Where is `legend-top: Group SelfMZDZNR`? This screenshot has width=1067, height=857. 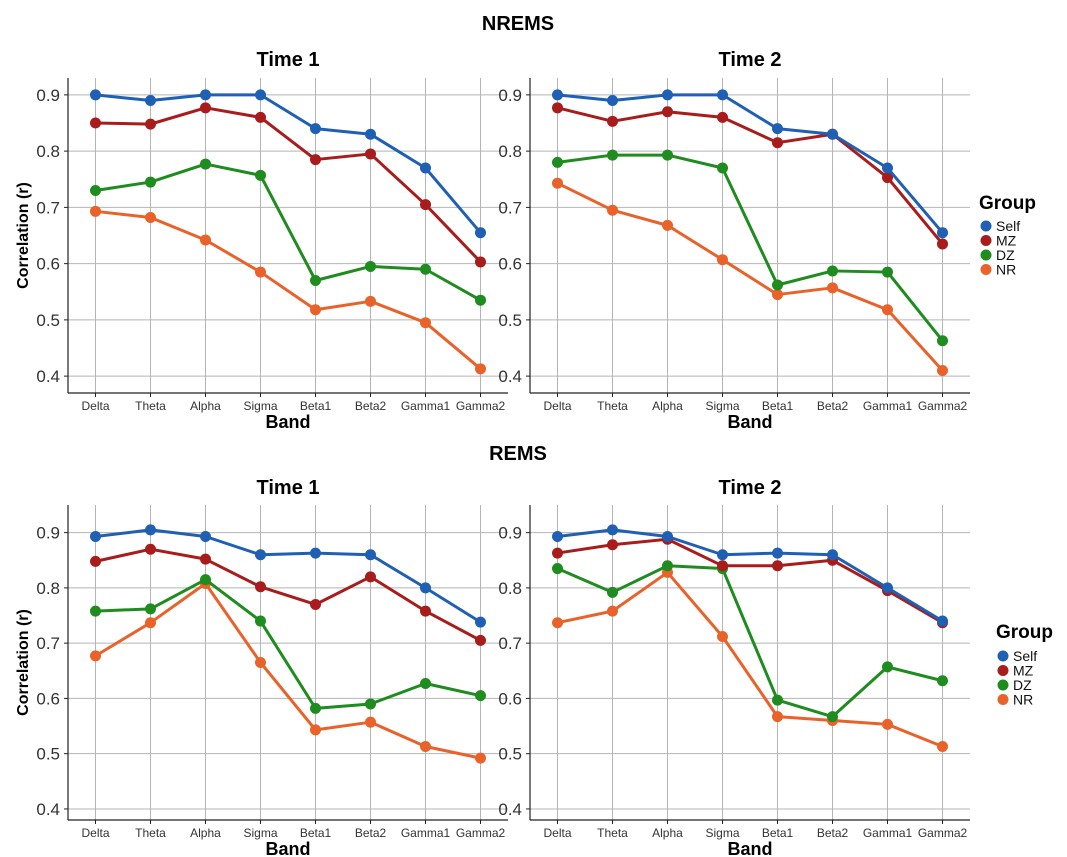 legend-top: Group SelfMZDZNR is located at coordinates (1007, 235).